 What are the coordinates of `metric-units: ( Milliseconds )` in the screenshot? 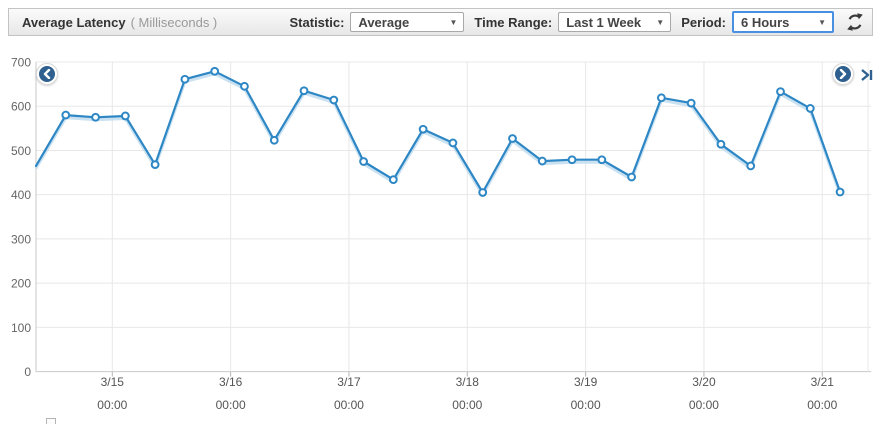 It's located at (174, 22).